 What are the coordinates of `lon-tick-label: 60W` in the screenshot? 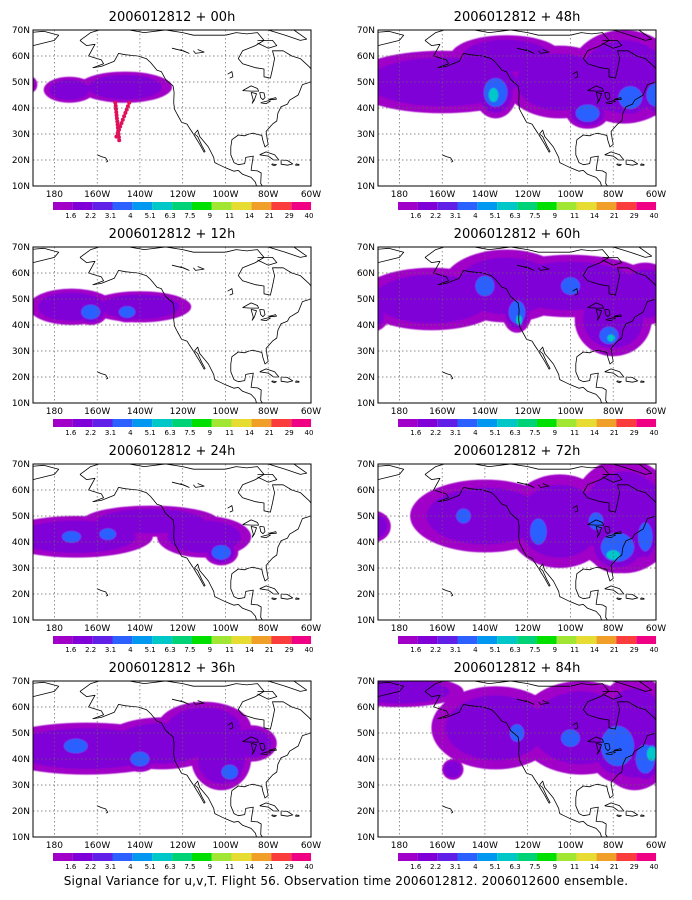 It's located at (656, 412).